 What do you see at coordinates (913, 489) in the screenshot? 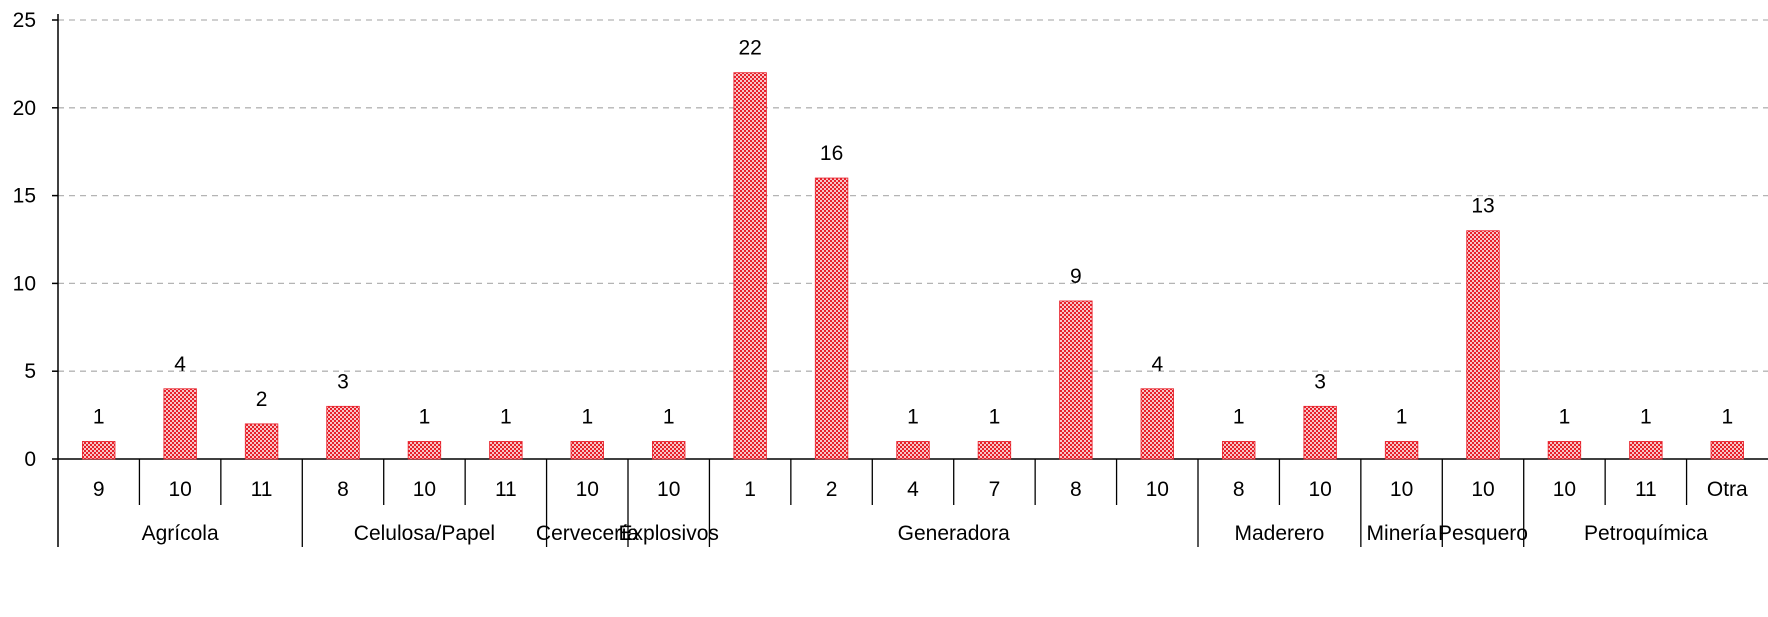
I see `x-category-label: 4` at bounding box center [913, 489].